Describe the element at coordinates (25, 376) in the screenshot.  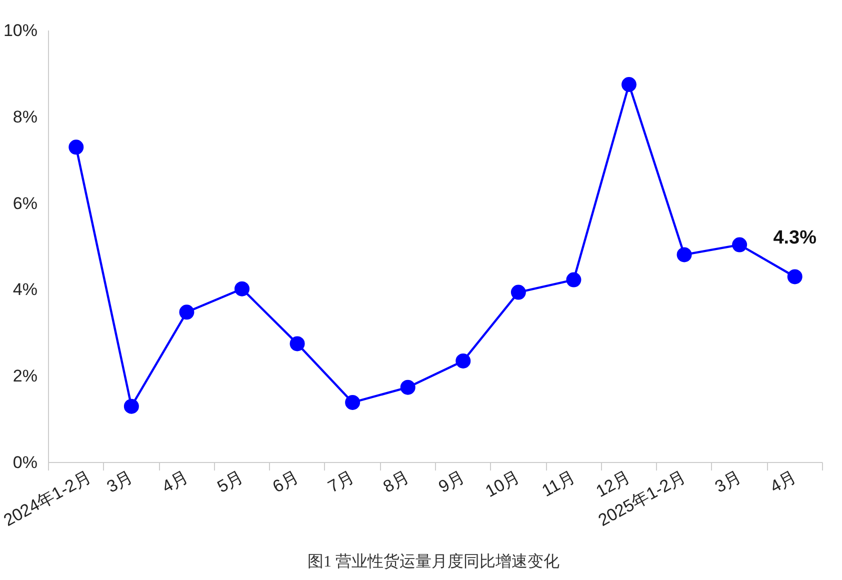
I see `y-tick-label: 2%` at that location.